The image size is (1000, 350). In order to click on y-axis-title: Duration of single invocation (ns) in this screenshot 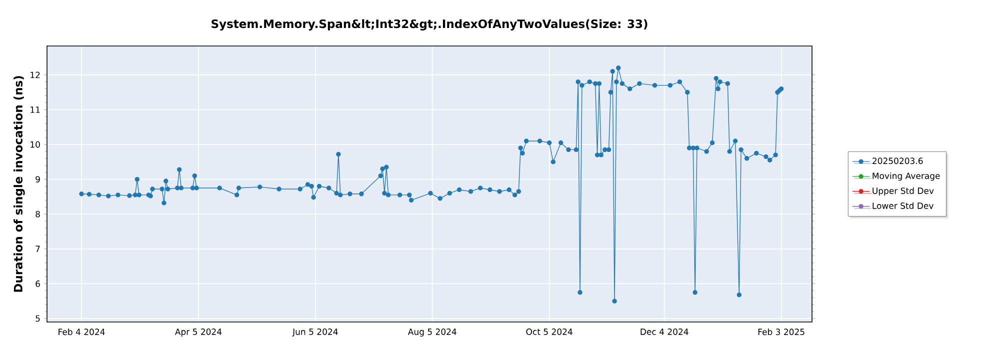, I will do `click(19, 184)`.